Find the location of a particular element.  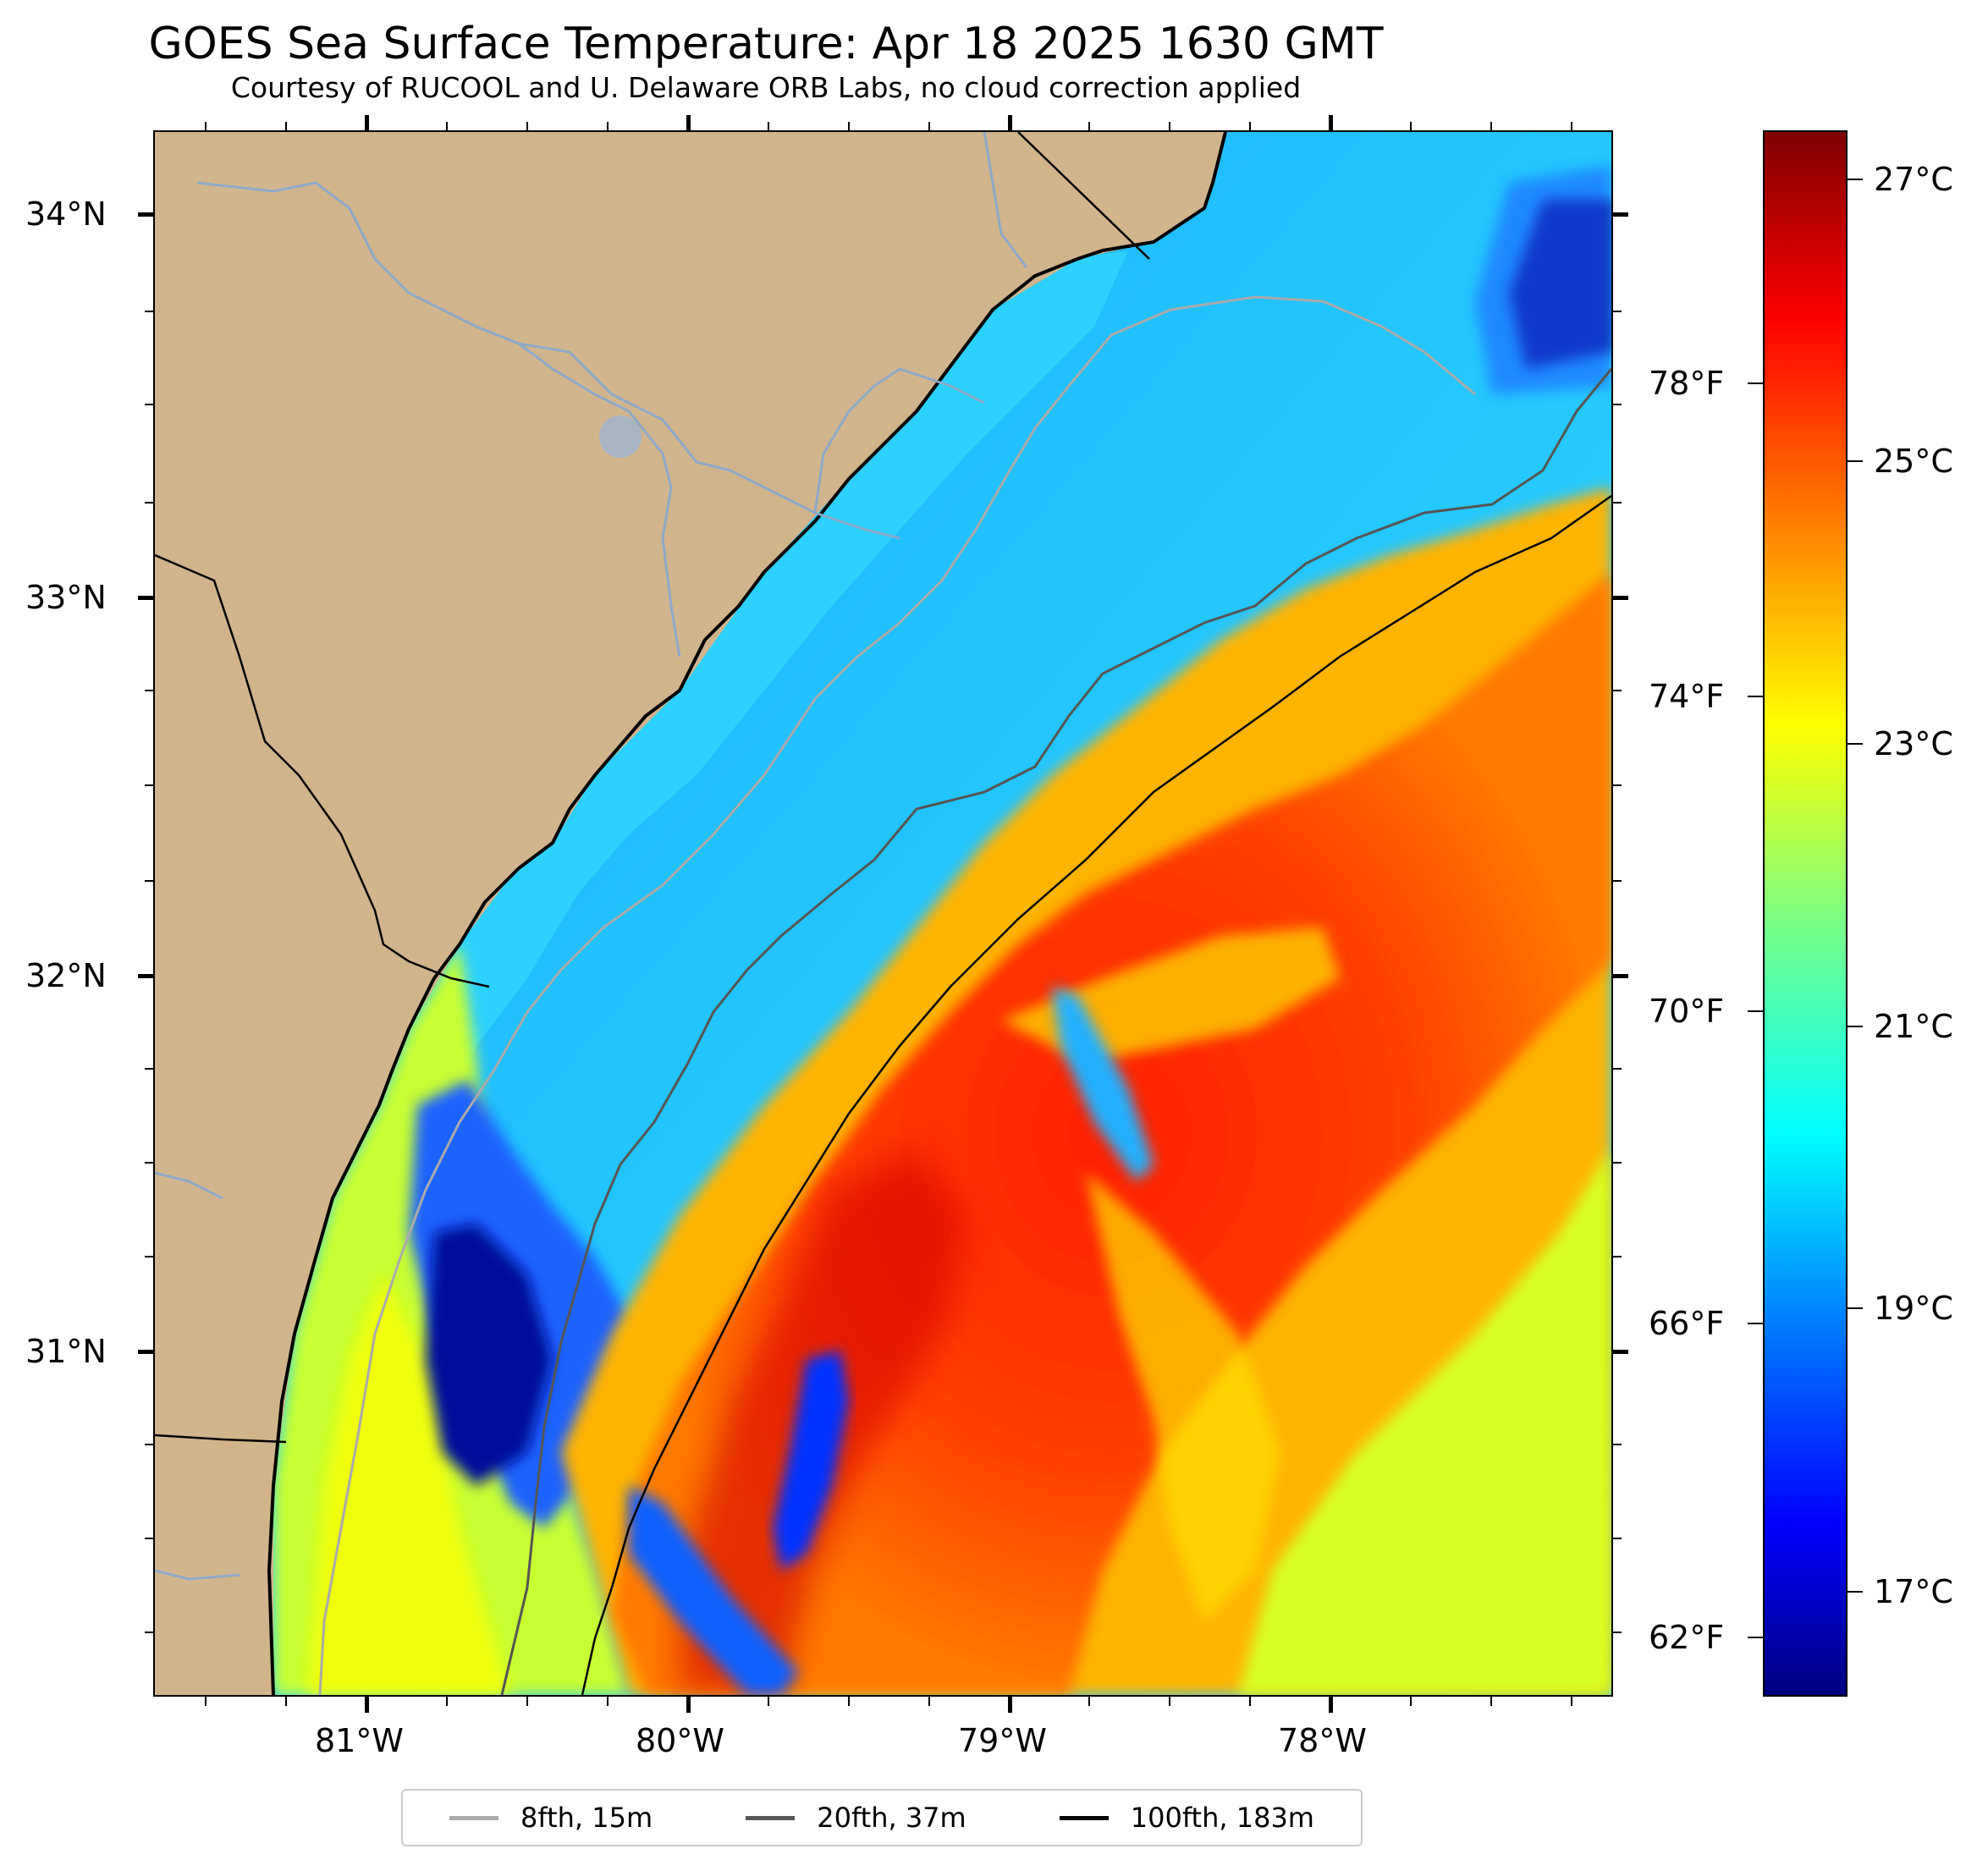

bathymetry-legend: 8fth, 15m 20fth, 37m 100fth, 183m is located at coordinates (882, 1818).